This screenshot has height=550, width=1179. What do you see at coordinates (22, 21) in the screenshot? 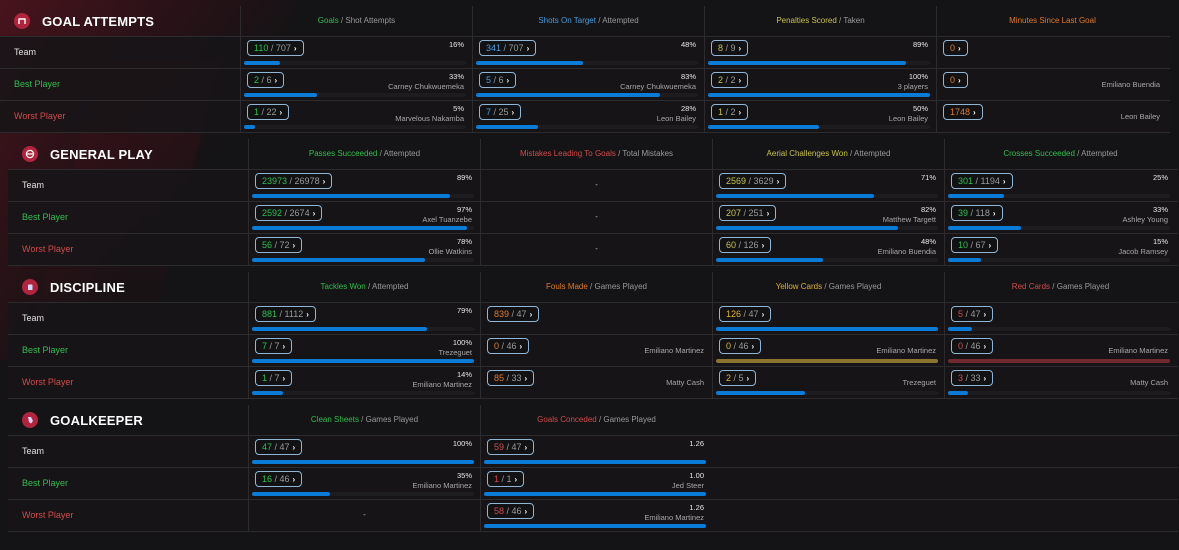
I see `goal-icon` at bounding box center [22, 21].